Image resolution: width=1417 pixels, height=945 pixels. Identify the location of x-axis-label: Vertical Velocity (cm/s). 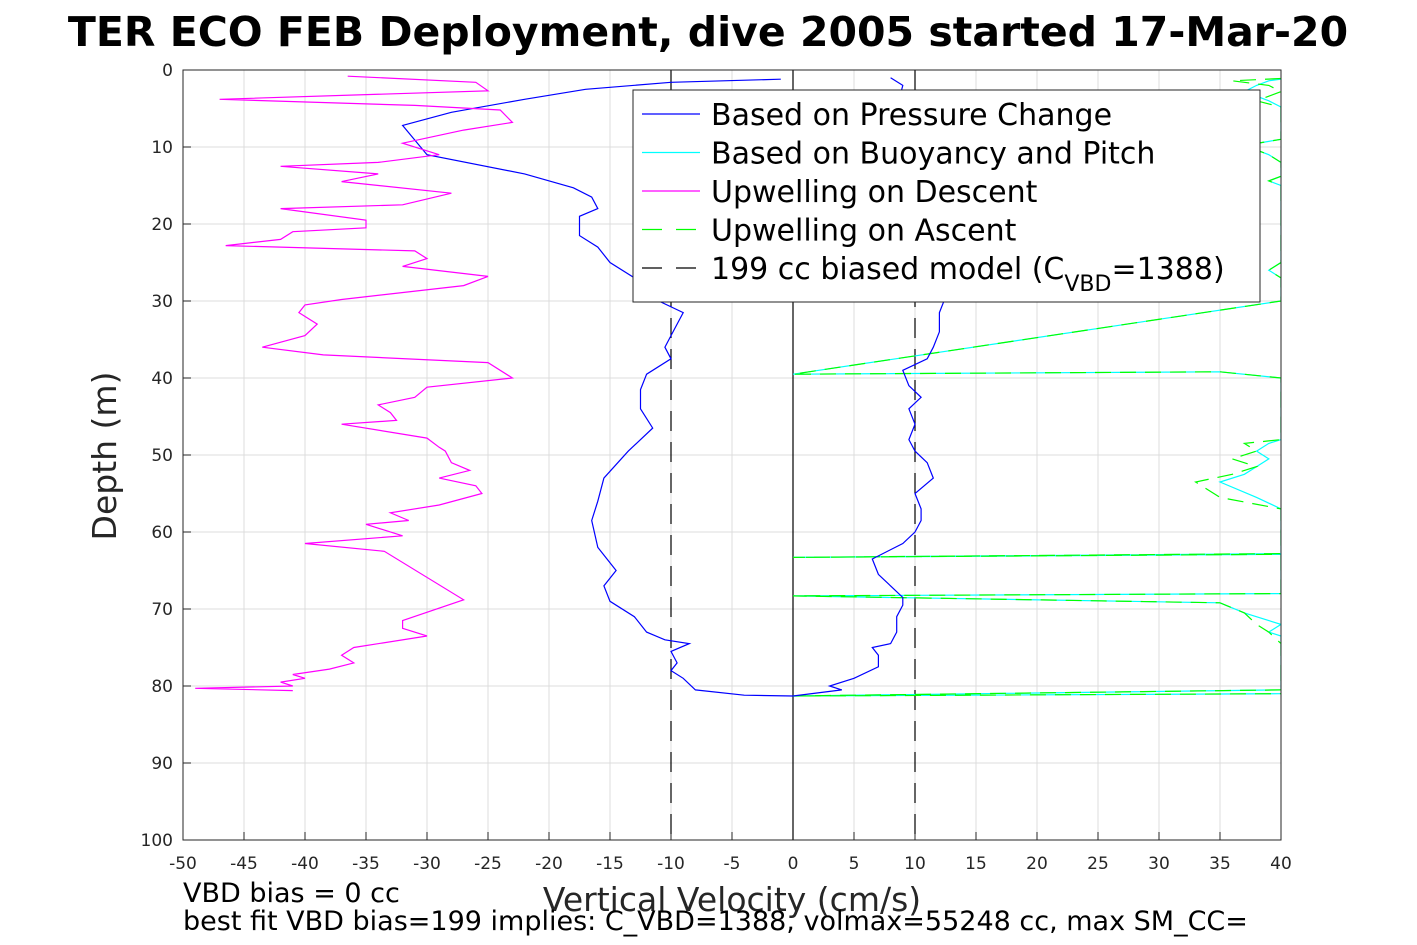
(732, 899).